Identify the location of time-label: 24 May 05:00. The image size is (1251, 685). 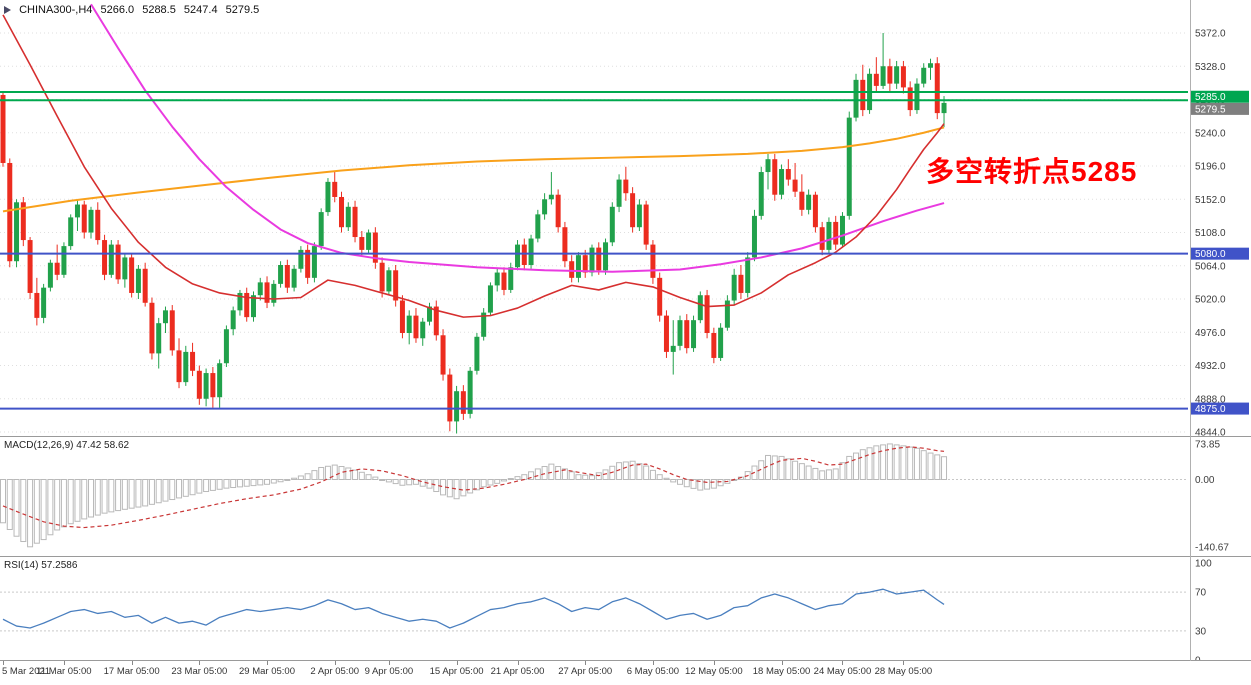
(842, 671).